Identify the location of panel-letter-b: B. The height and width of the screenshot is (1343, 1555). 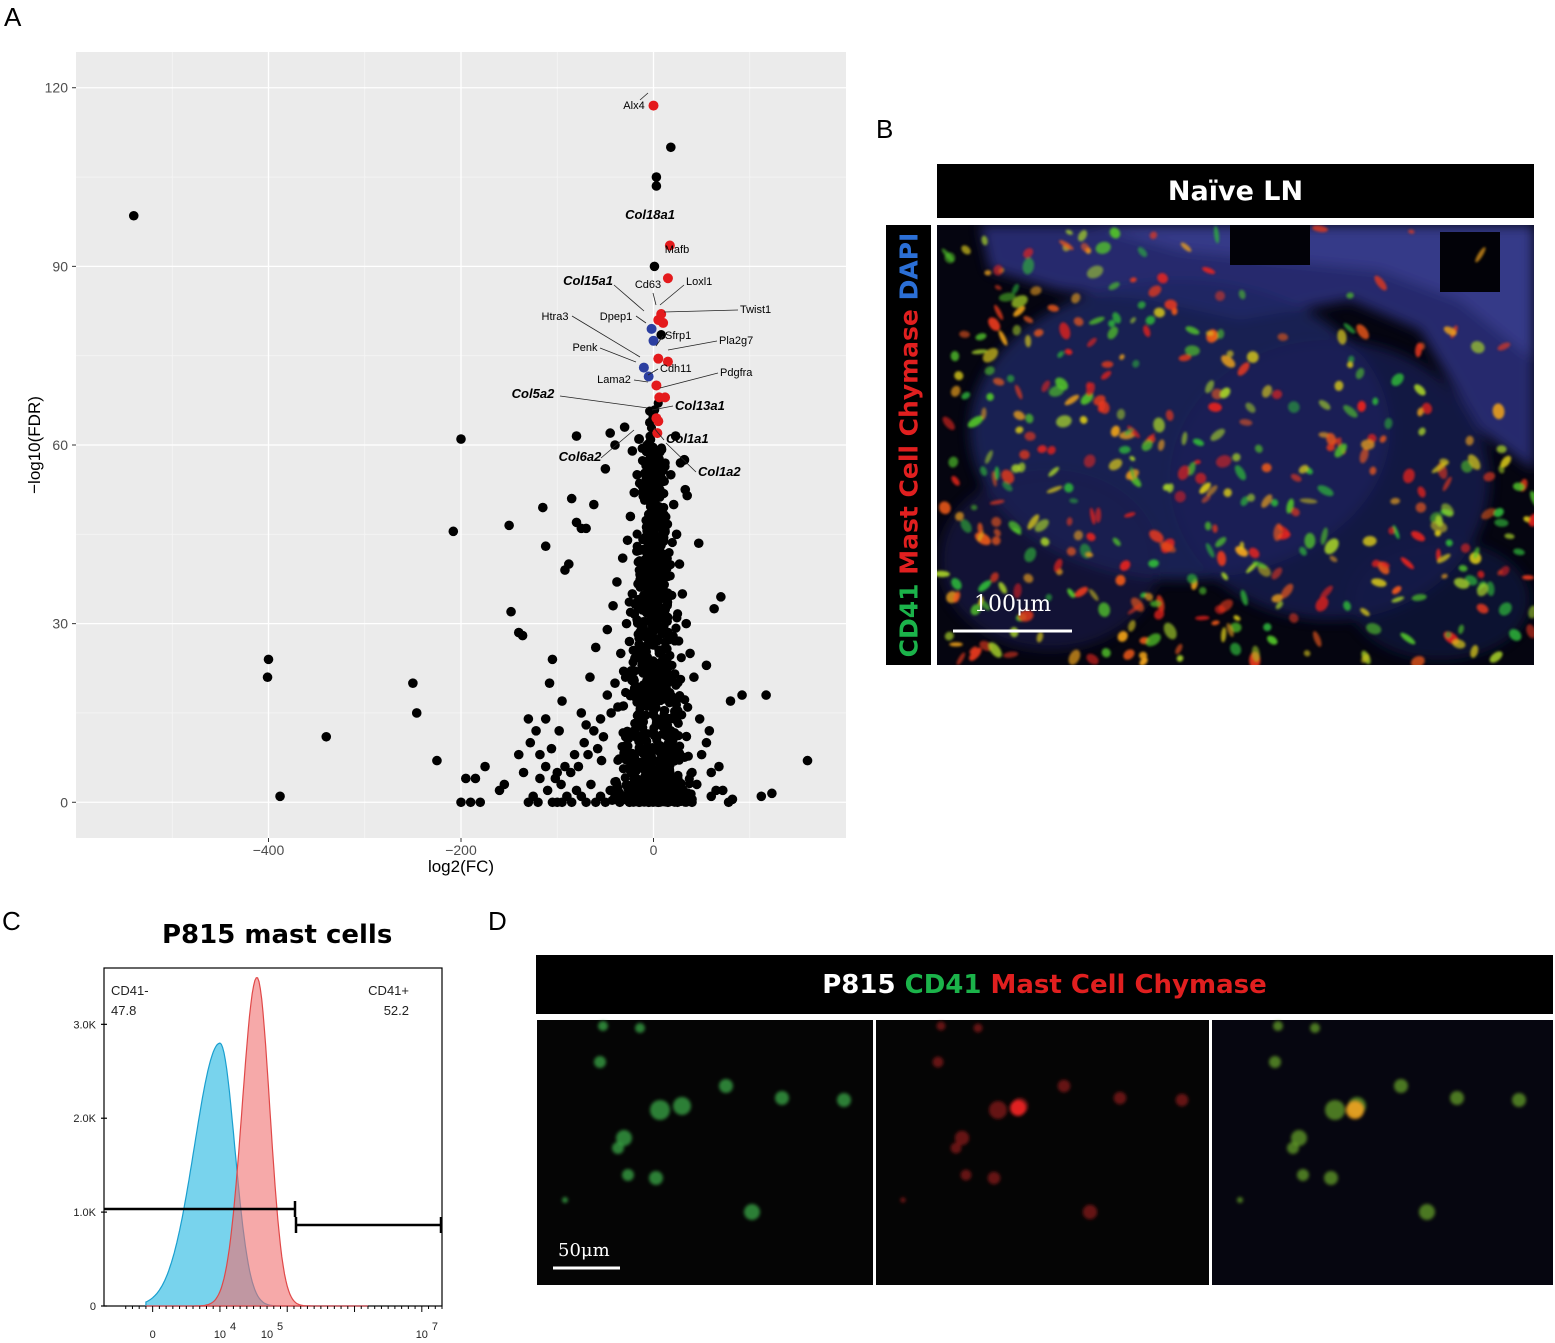
(885, 129).